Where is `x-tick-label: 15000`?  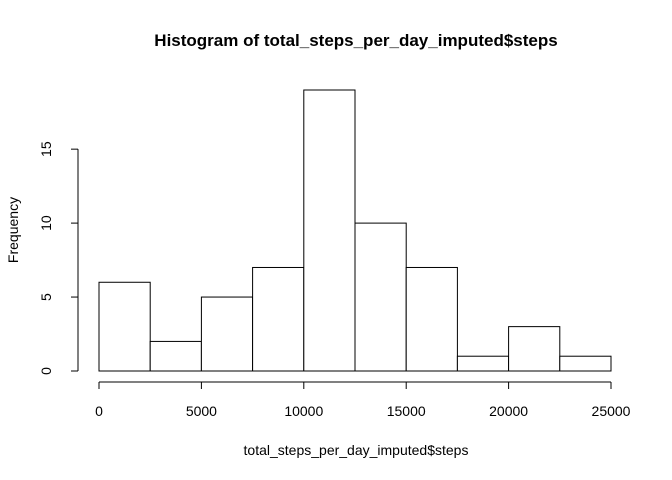
x-tick-label: 15000 is located at coordinates (406, 411).